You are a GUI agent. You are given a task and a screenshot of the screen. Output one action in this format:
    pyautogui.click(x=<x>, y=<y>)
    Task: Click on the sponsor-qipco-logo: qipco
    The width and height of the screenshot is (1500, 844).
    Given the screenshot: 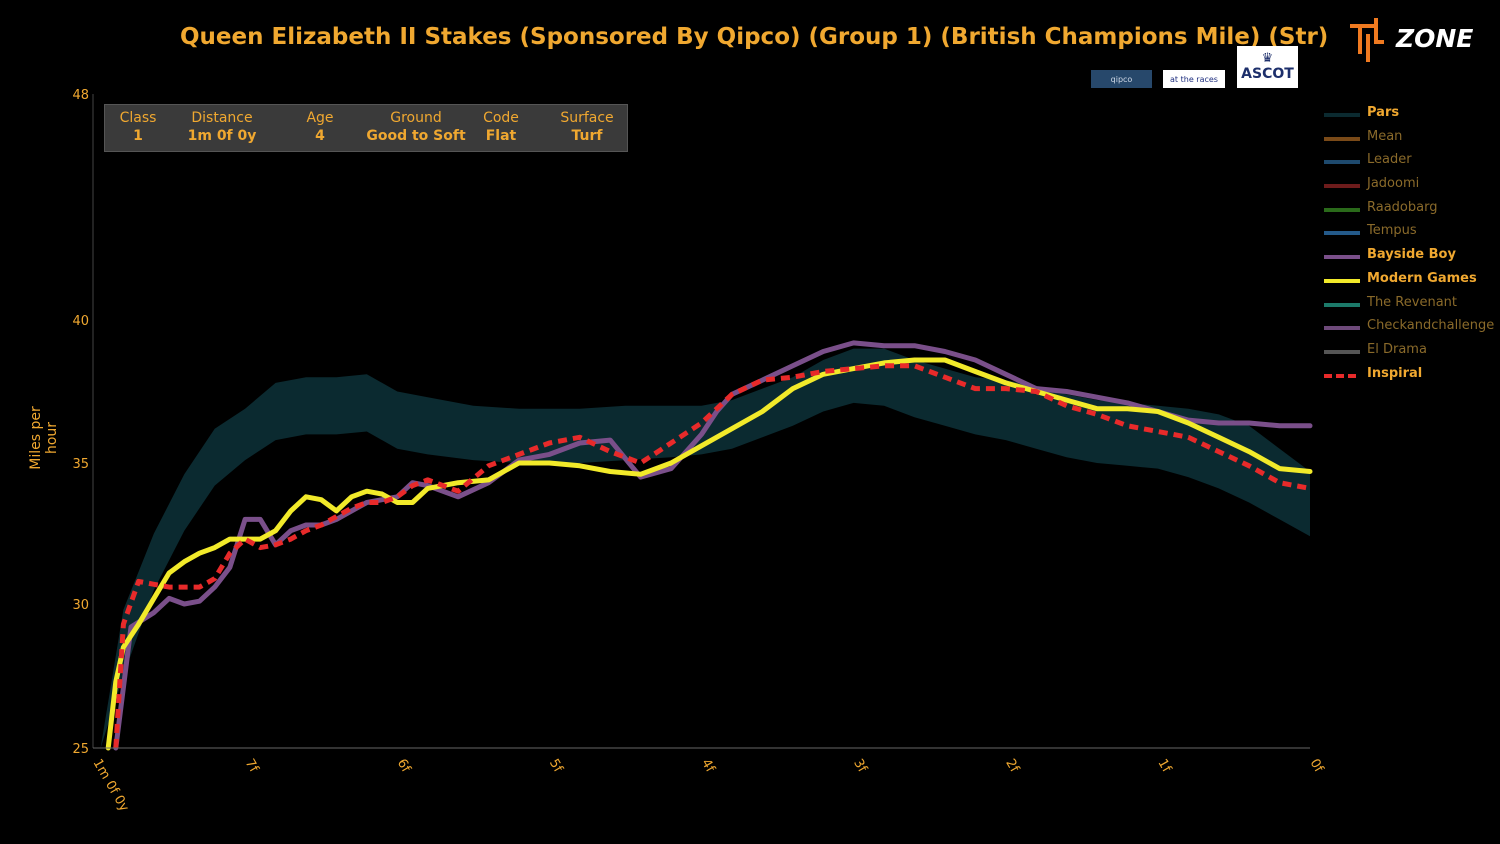 What is the action you would take?
    pyautogui.click(x=1121, y=79)
    